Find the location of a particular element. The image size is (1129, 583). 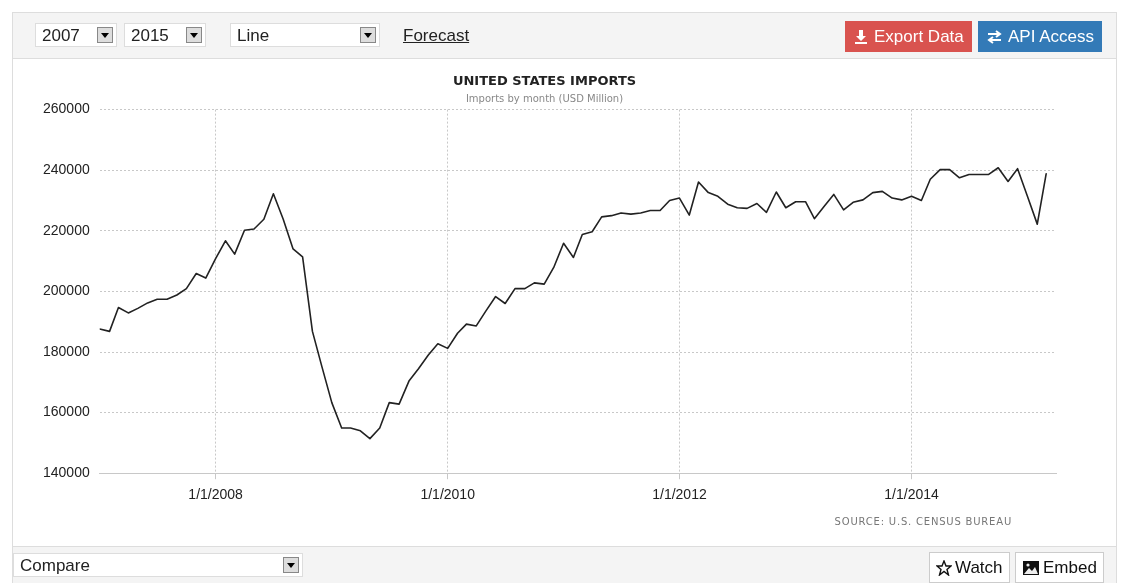

y-tick-label: 180000 is located at coordinates (66, 350).